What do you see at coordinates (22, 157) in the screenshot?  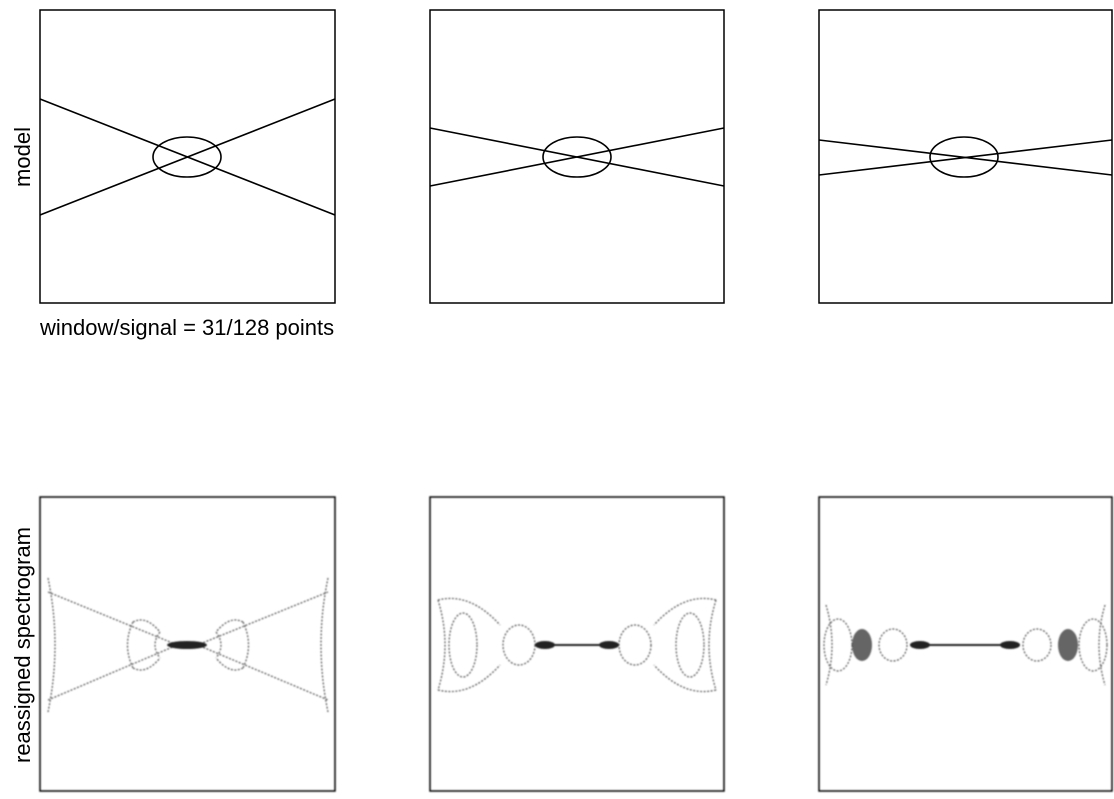 I see `row-label: model` at bounding box center [22, 157].